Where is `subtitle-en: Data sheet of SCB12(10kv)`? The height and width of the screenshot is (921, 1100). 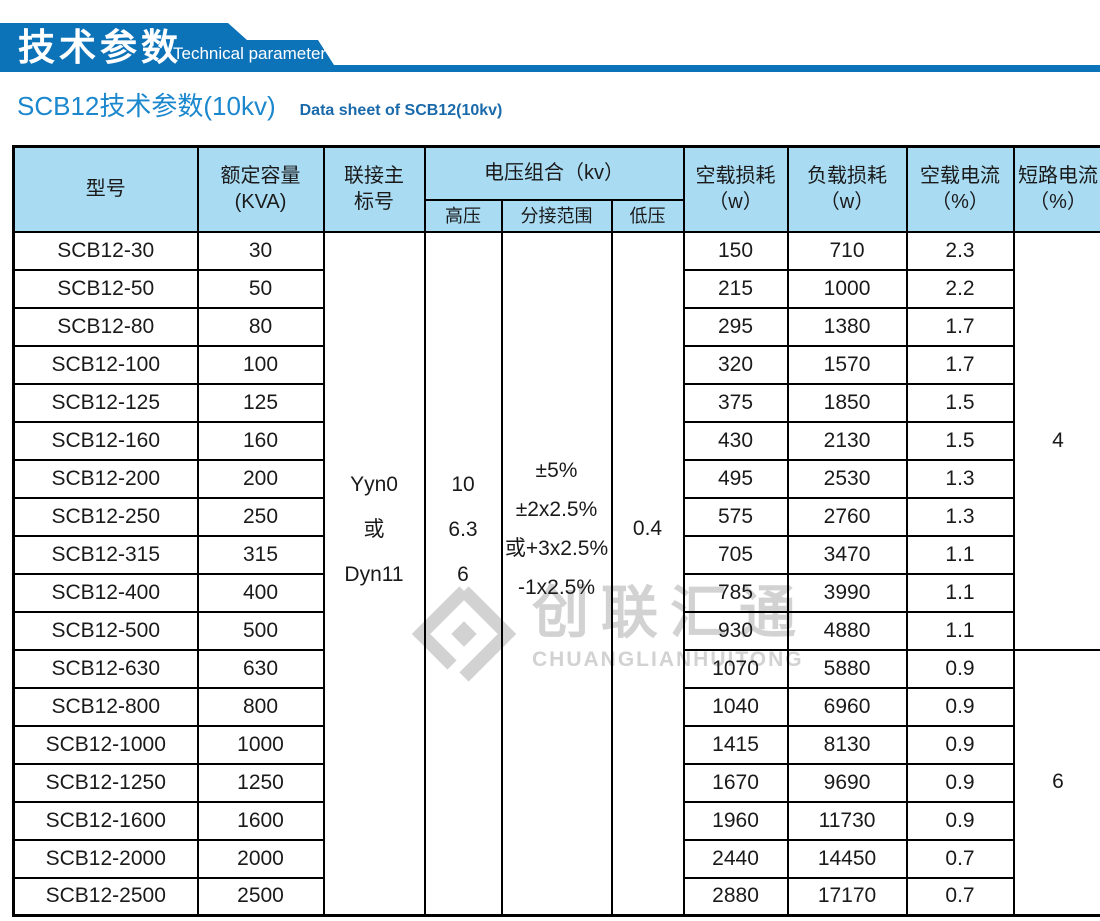 subtitle-en: Data sheet of SCB12(10kv) is located at coordinates (401, 110).